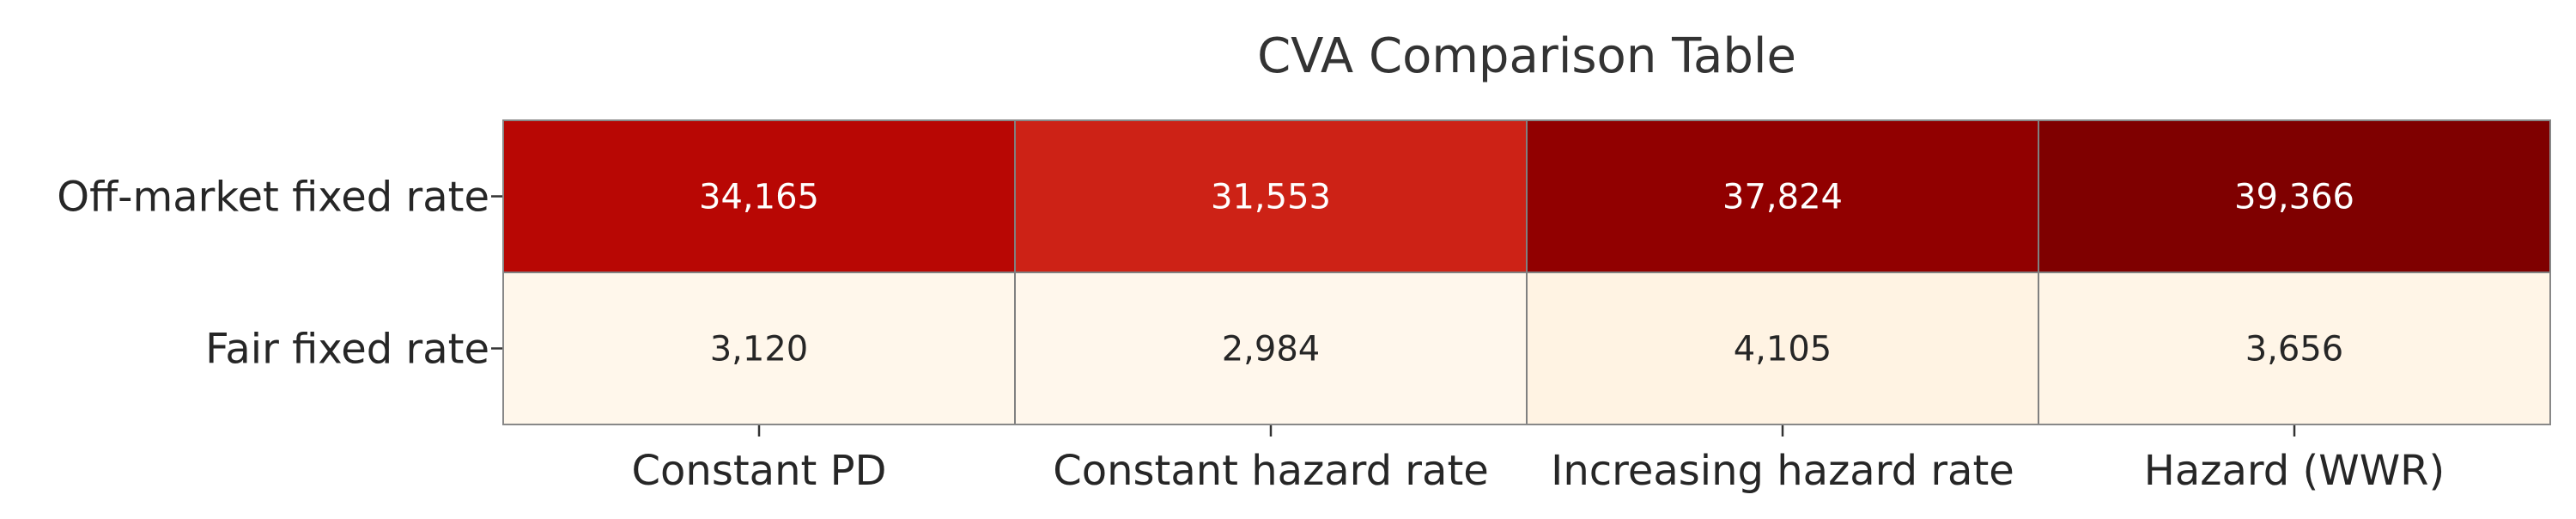  I want to click on y-tick-label: Fair fixed rate, so click(347, 350).